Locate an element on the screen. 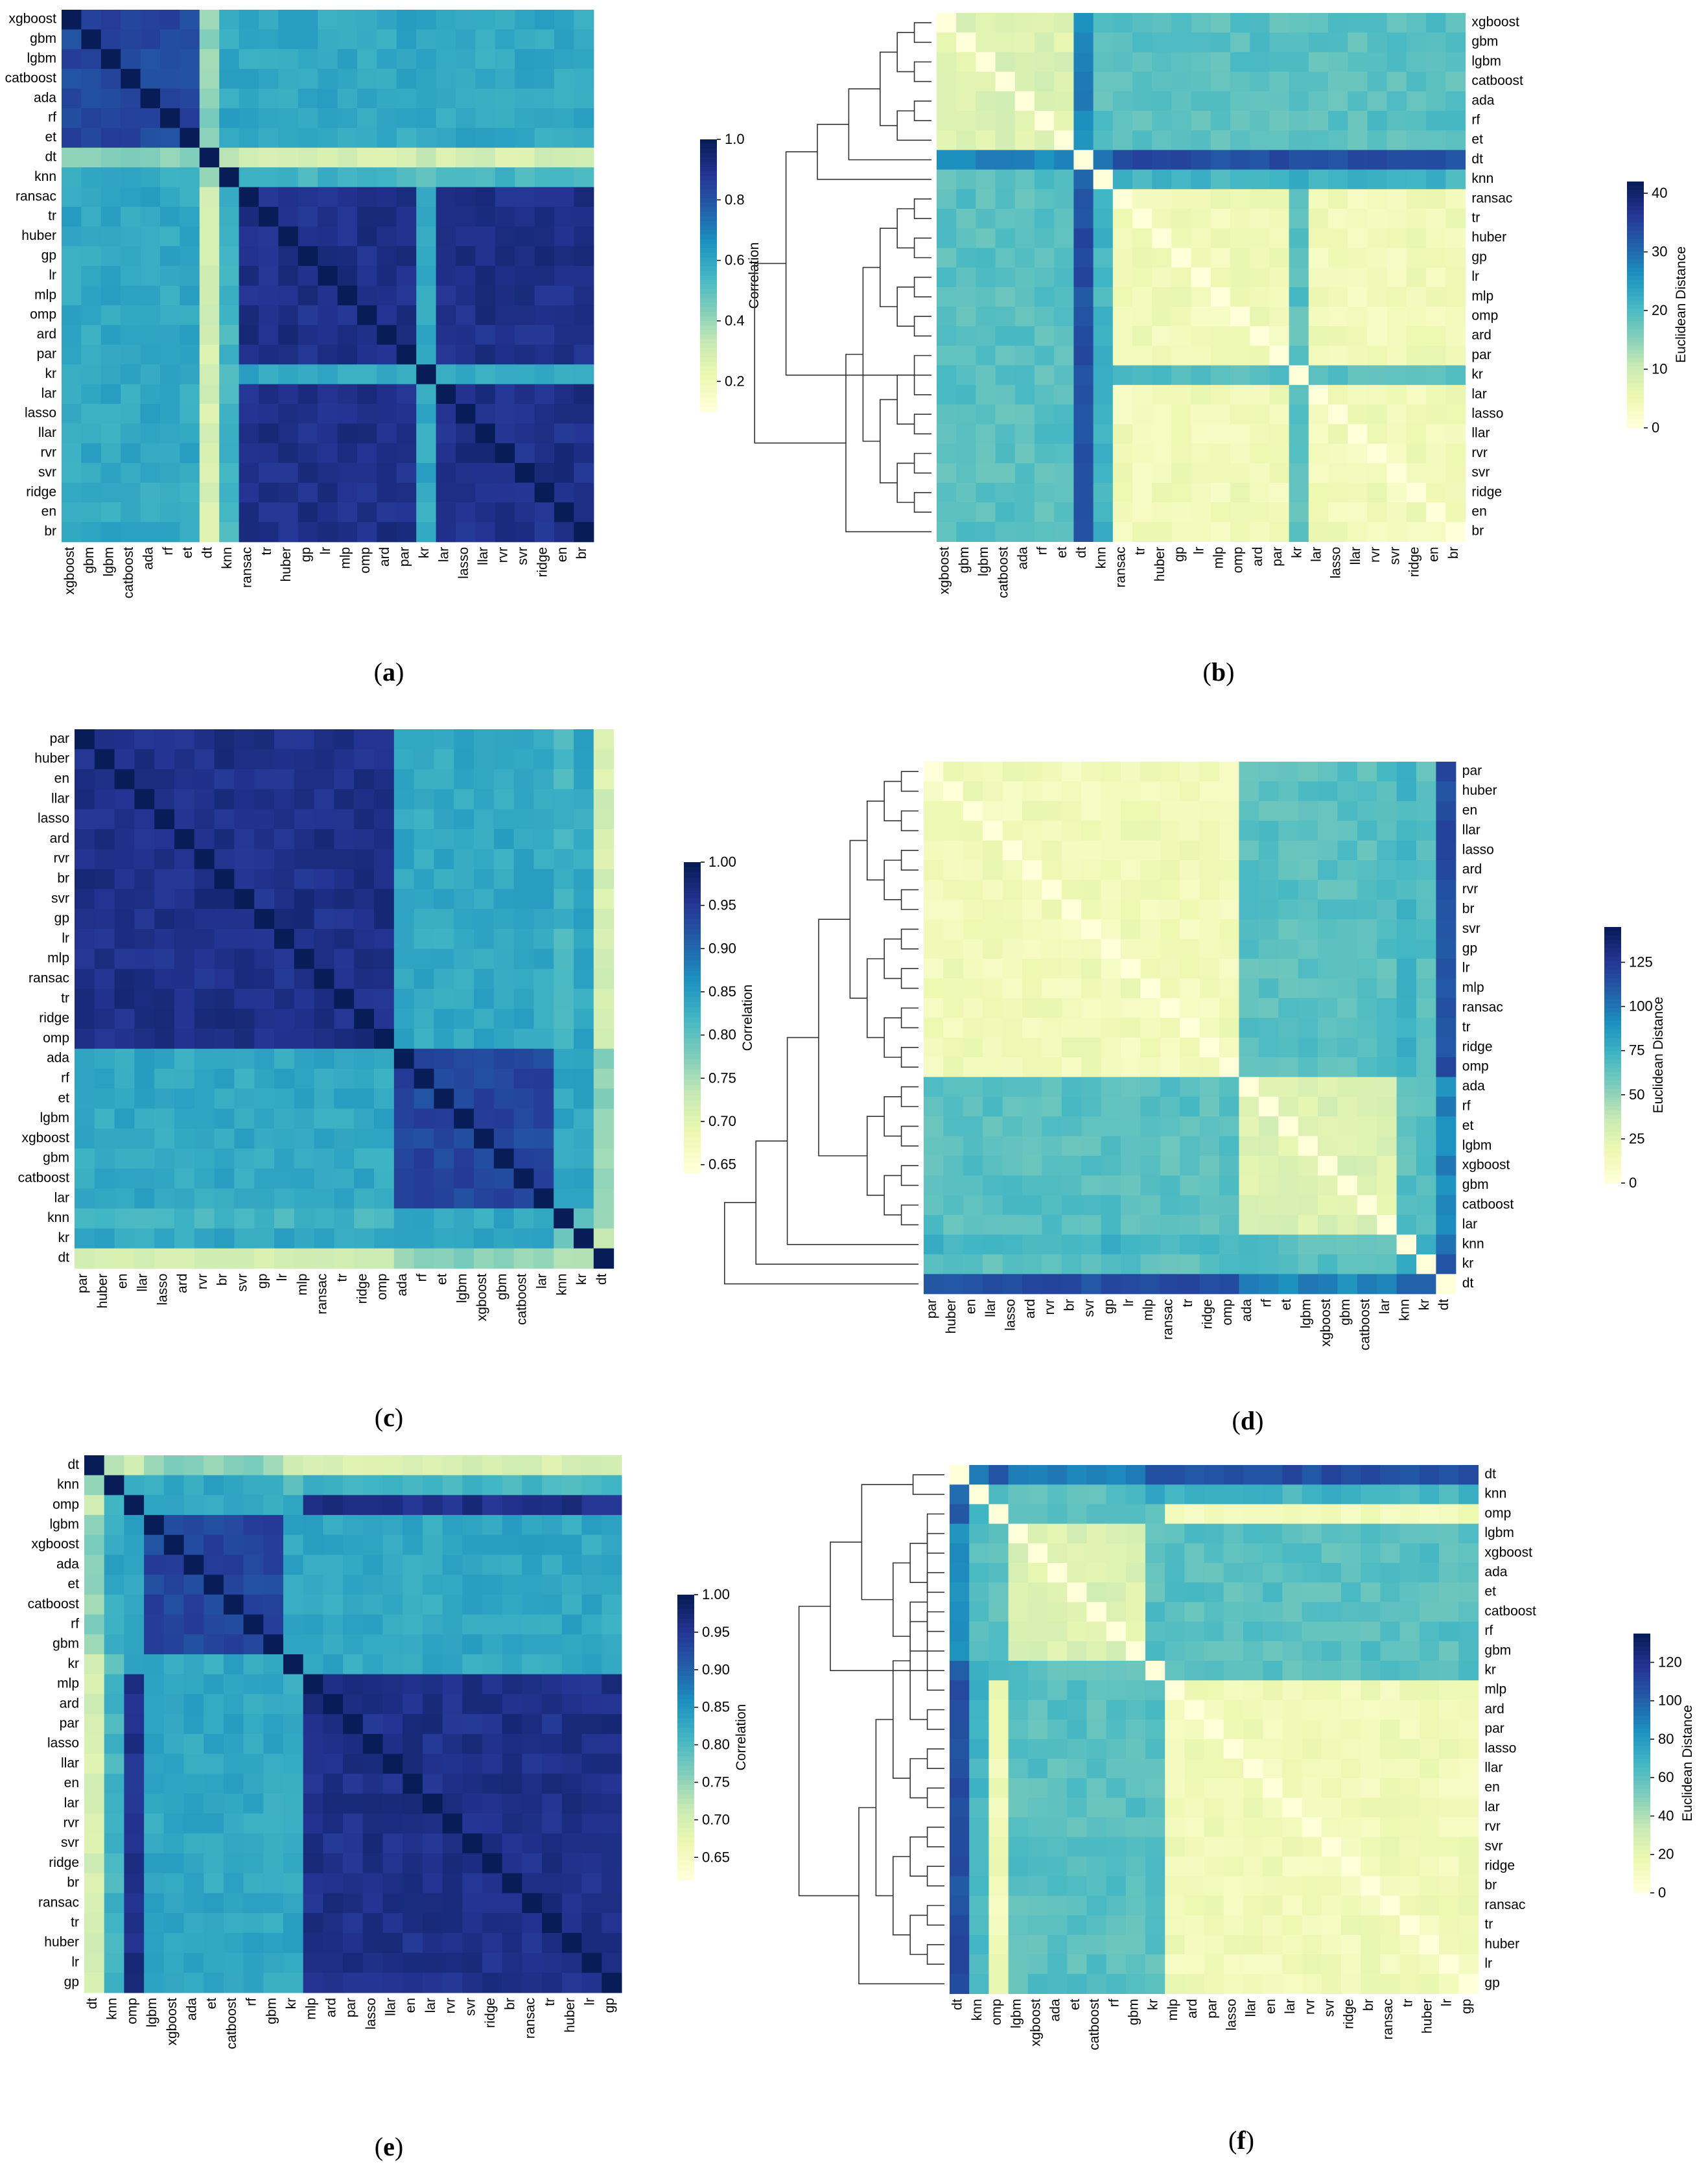 This screenshot has height=2169, width=1708. caption-open-paren: ( is located at coordinates (379, 1418).